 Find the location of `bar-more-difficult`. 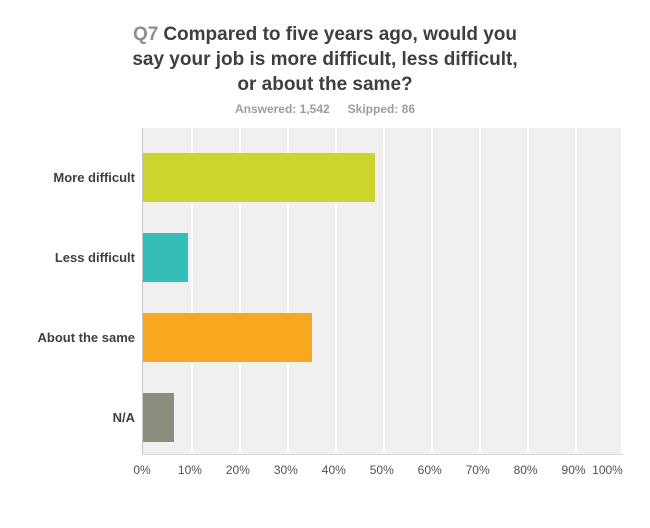

bar-more-difficult is located at coordinates (259, 177).